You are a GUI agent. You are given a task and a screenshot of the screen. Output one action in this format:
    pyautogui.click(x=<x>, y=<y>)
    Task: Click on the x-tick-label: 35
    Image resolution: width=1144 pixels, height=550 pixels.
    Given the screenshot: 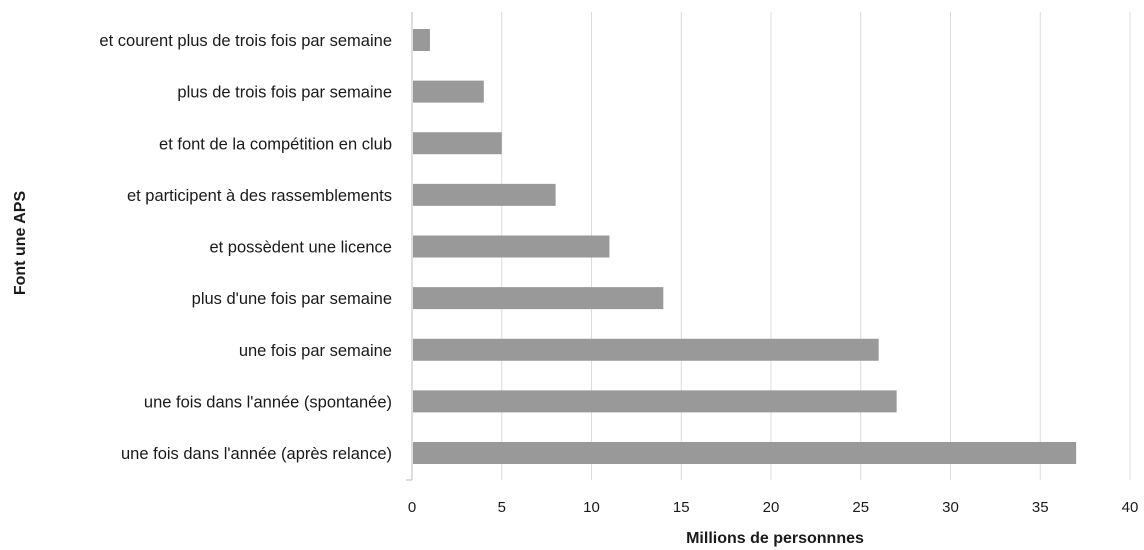 What is the action you would take?
    pyautogui.click(x=1040, y=507)
    